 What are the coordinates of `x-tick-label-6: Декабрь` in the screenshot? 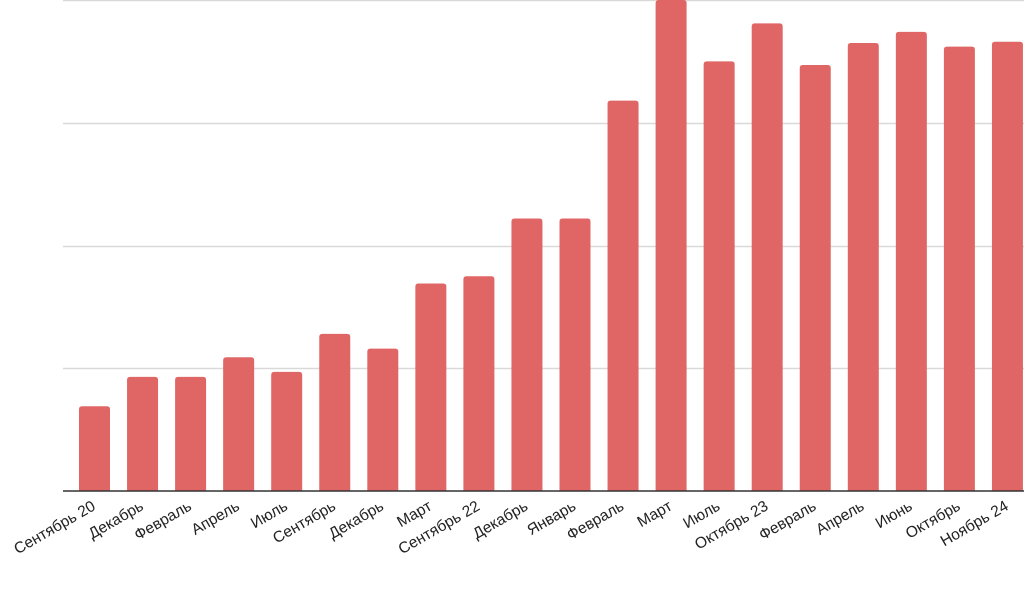 It's located at (356, 520).